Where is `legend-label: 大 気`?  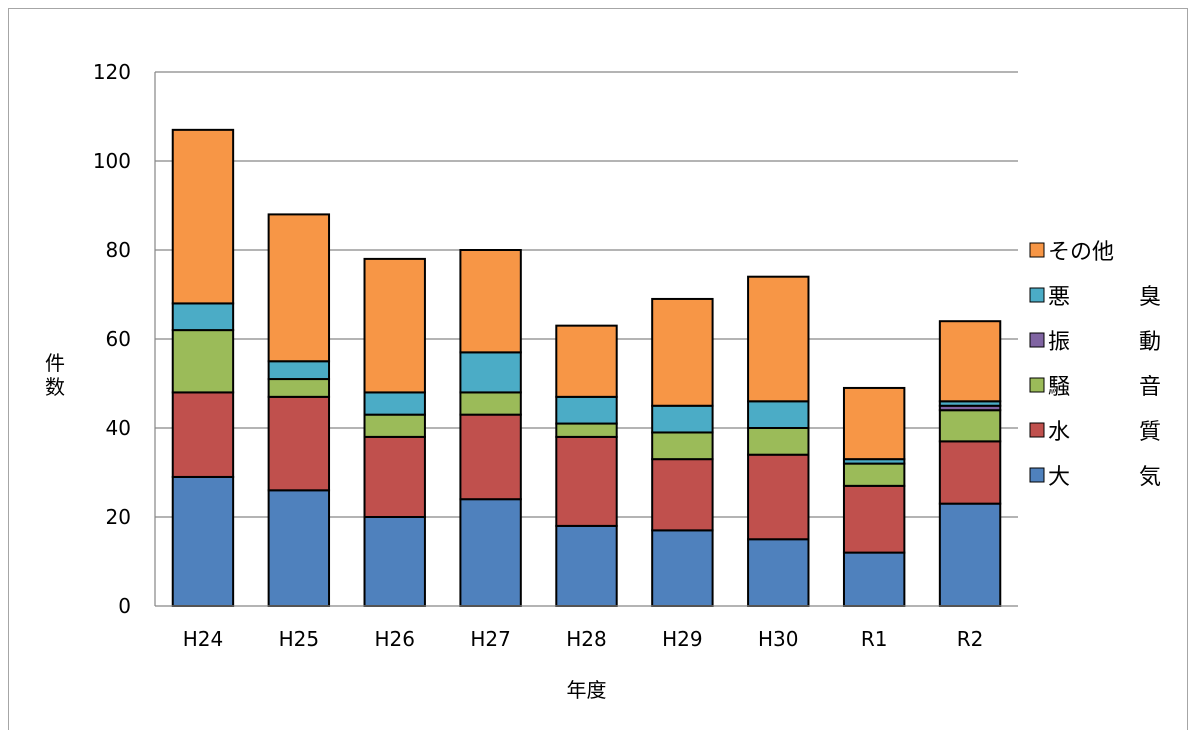 legend-label: 大 気 is located at coordinates (1104, 477).